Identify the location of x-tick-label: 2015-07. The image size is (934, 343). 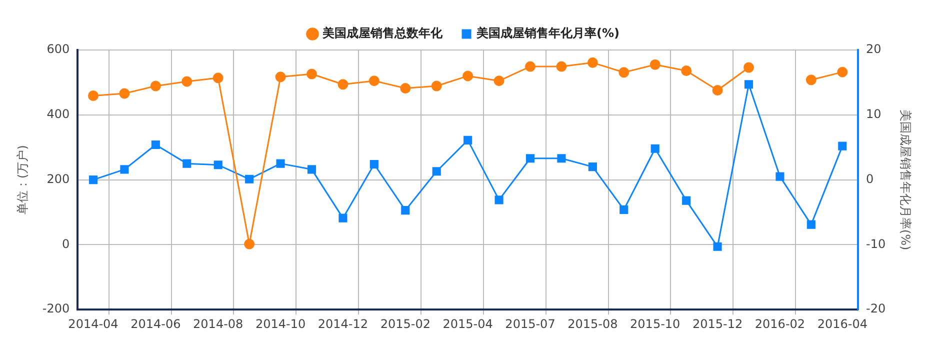
(530, 323).